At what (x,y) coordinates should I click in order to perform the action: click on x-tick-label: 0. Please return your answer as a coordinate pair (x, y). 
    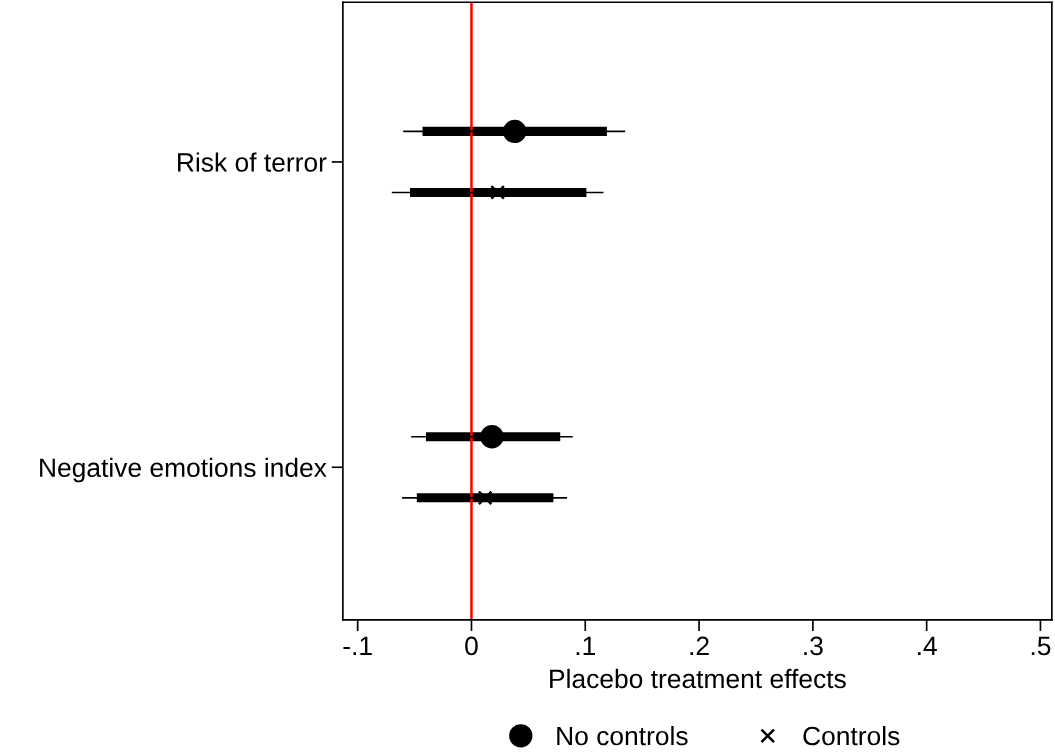
    Looking at the image, I should click on (471, 646).